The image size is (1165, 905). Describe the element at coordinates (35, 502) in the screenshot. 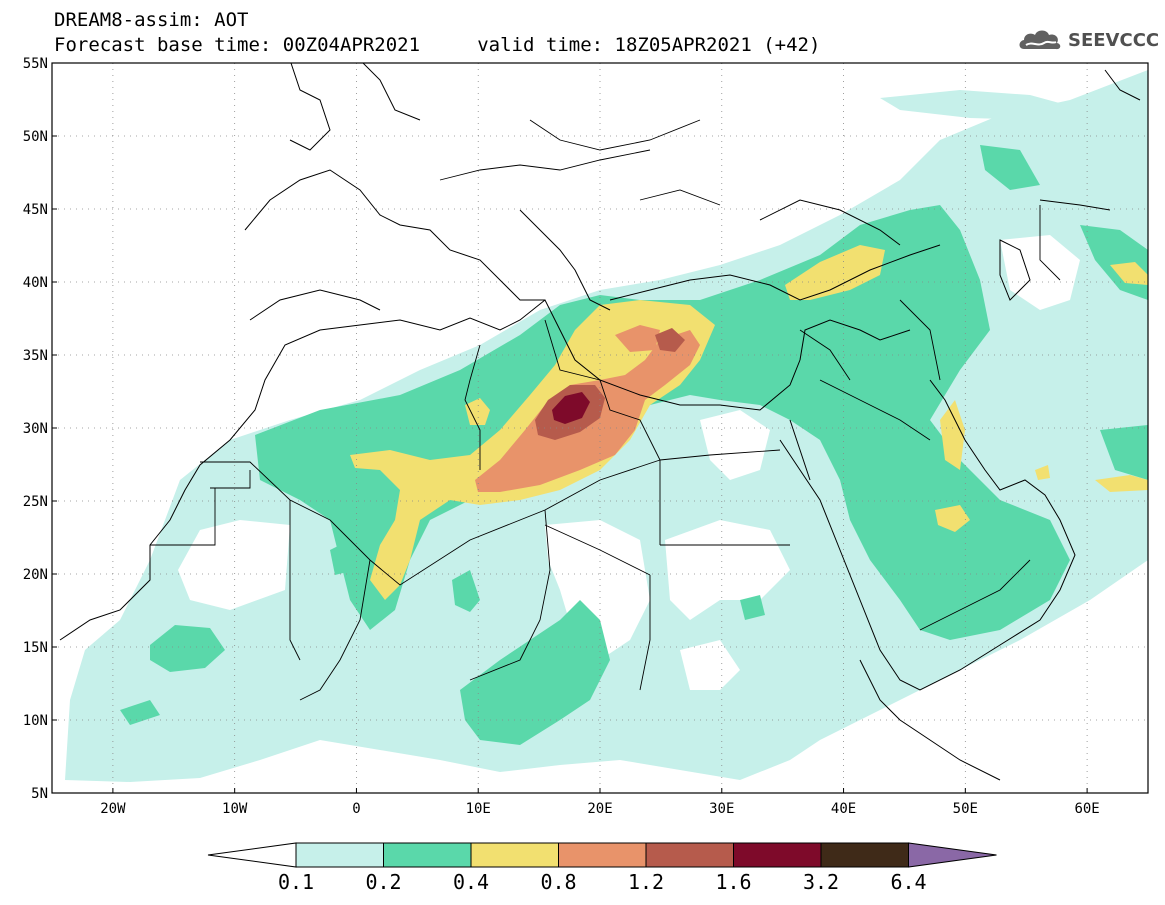

I see `lat-tick-label: 25N` at that location.